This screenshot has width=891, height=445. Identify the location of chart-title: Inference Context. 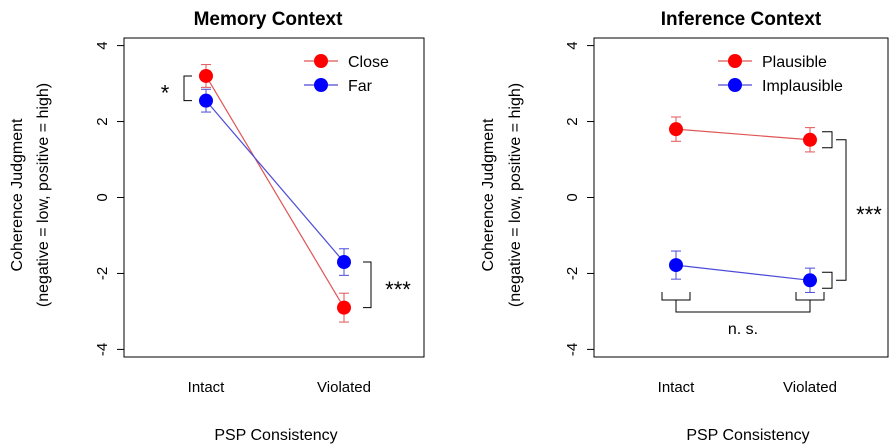
(741, 19).